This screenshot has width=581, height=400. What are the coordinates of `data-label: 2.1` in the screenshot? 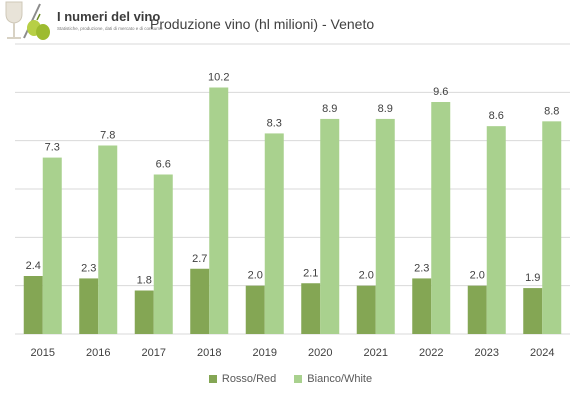 It's located at (310, 273).